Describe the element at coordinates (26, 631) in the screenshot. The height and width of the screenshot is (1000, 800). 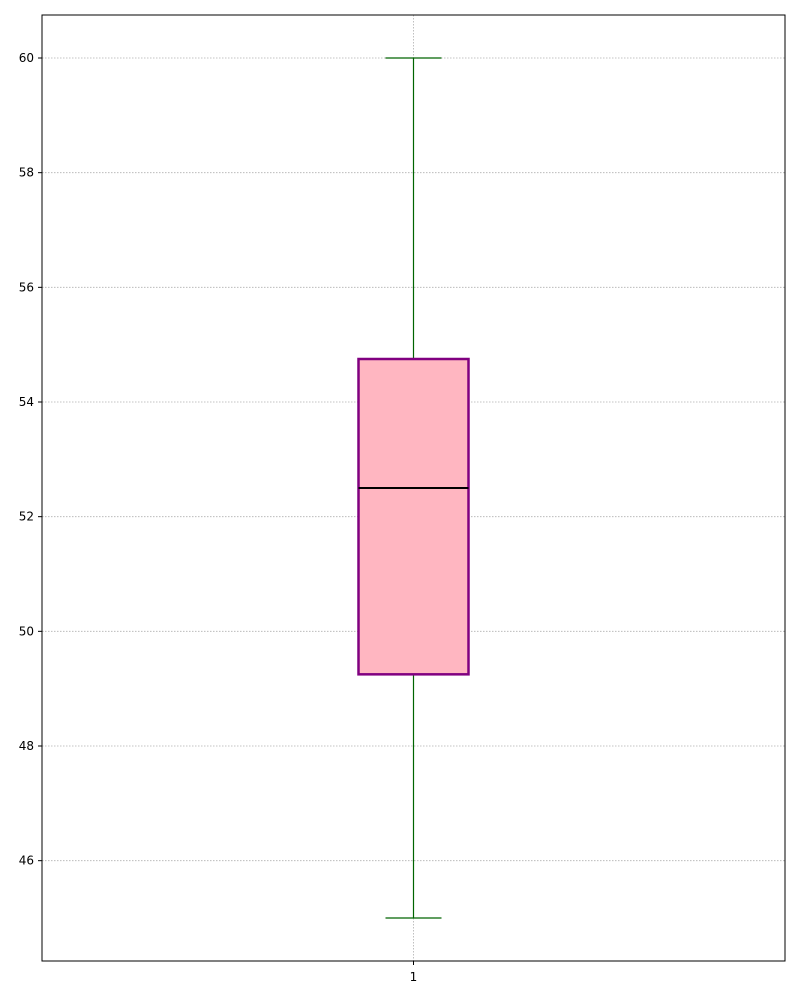
I see `y-tick-label: 50` at that location.